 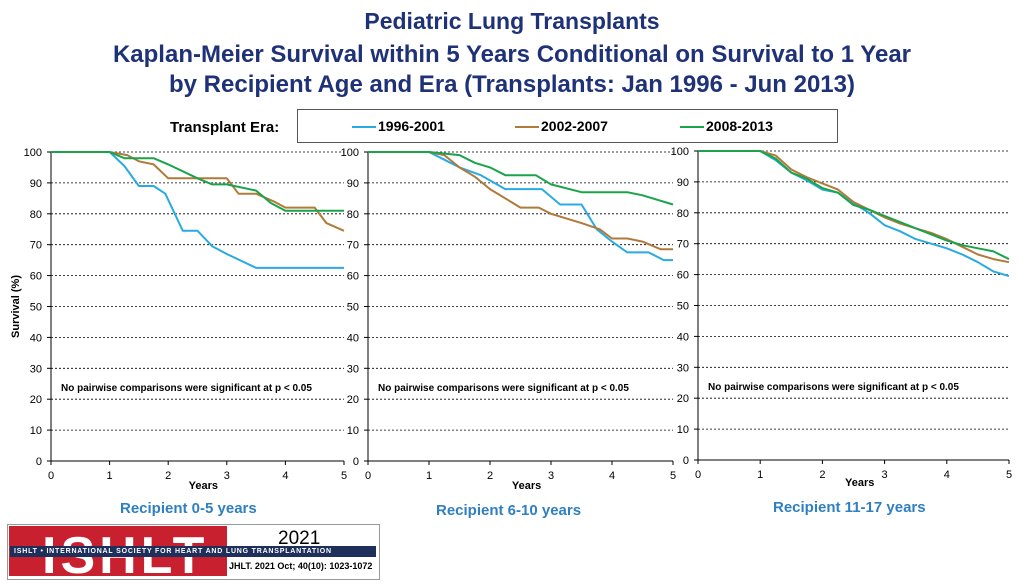 I want to click on chart-title: Pediatric Lung Transplants, so click(x=512, y=21).